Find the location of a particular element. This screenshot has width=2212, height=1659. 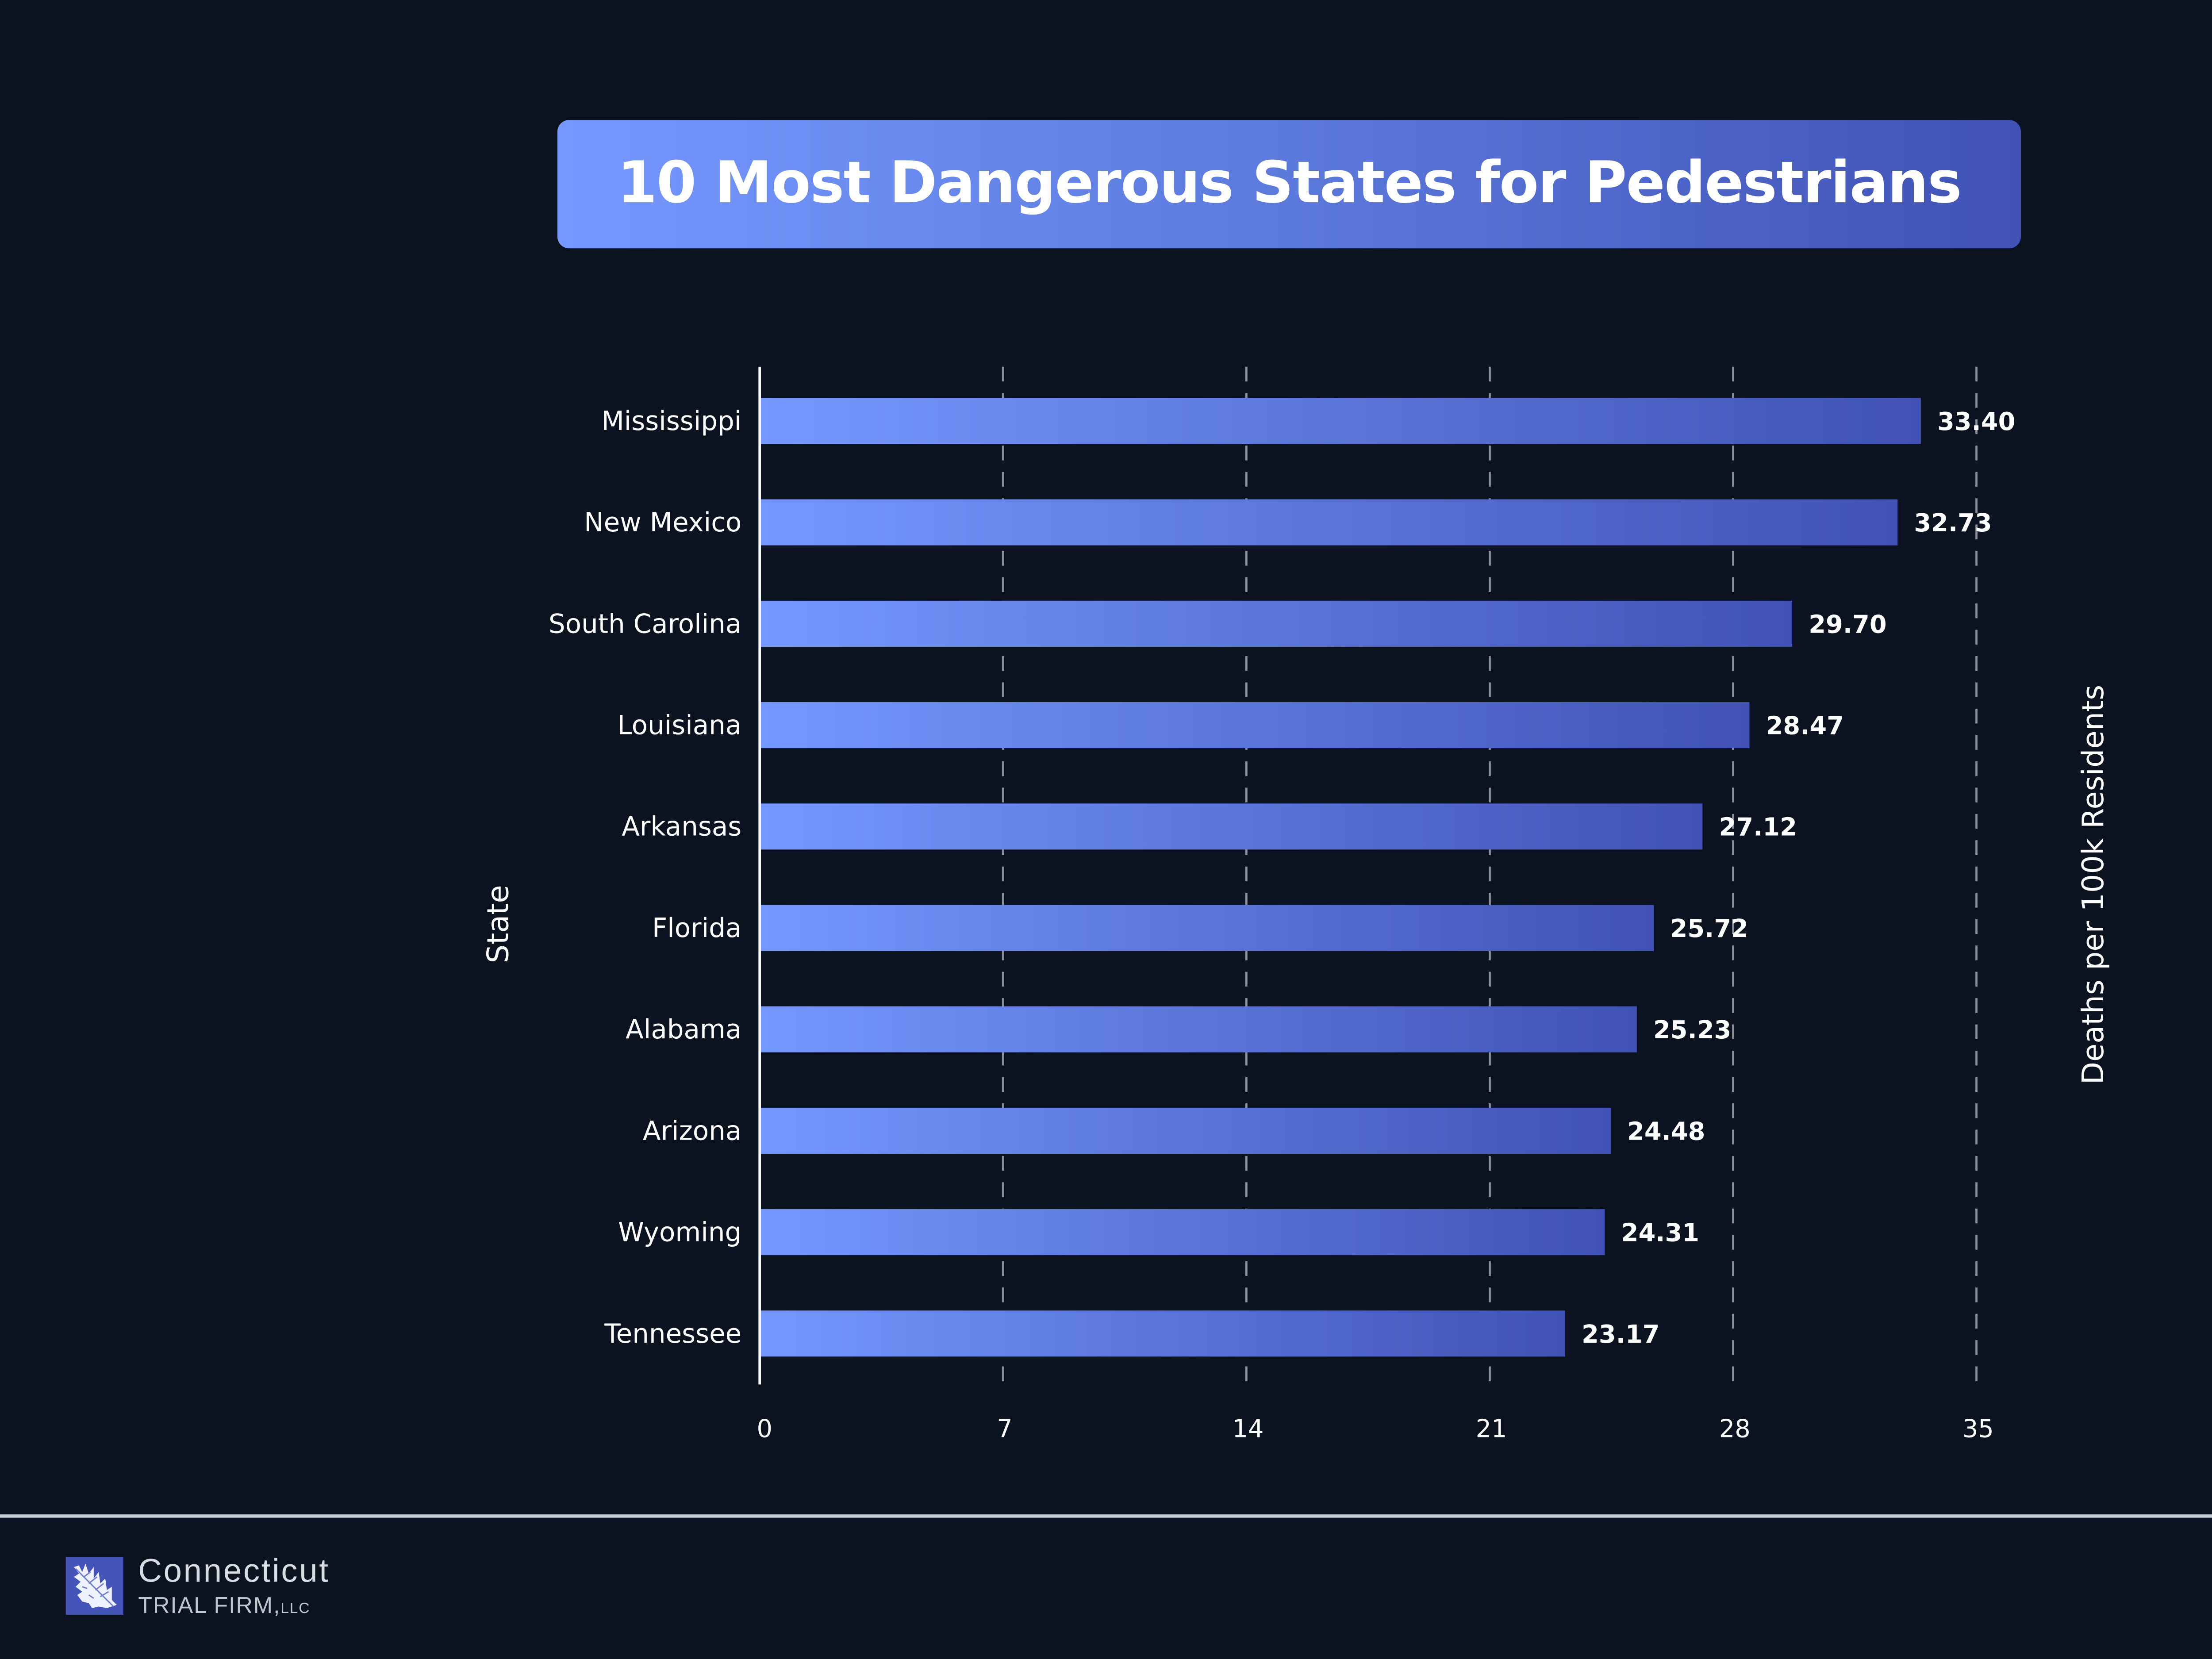

x-tick-label: 0 is located at coordinates (765, 1428).